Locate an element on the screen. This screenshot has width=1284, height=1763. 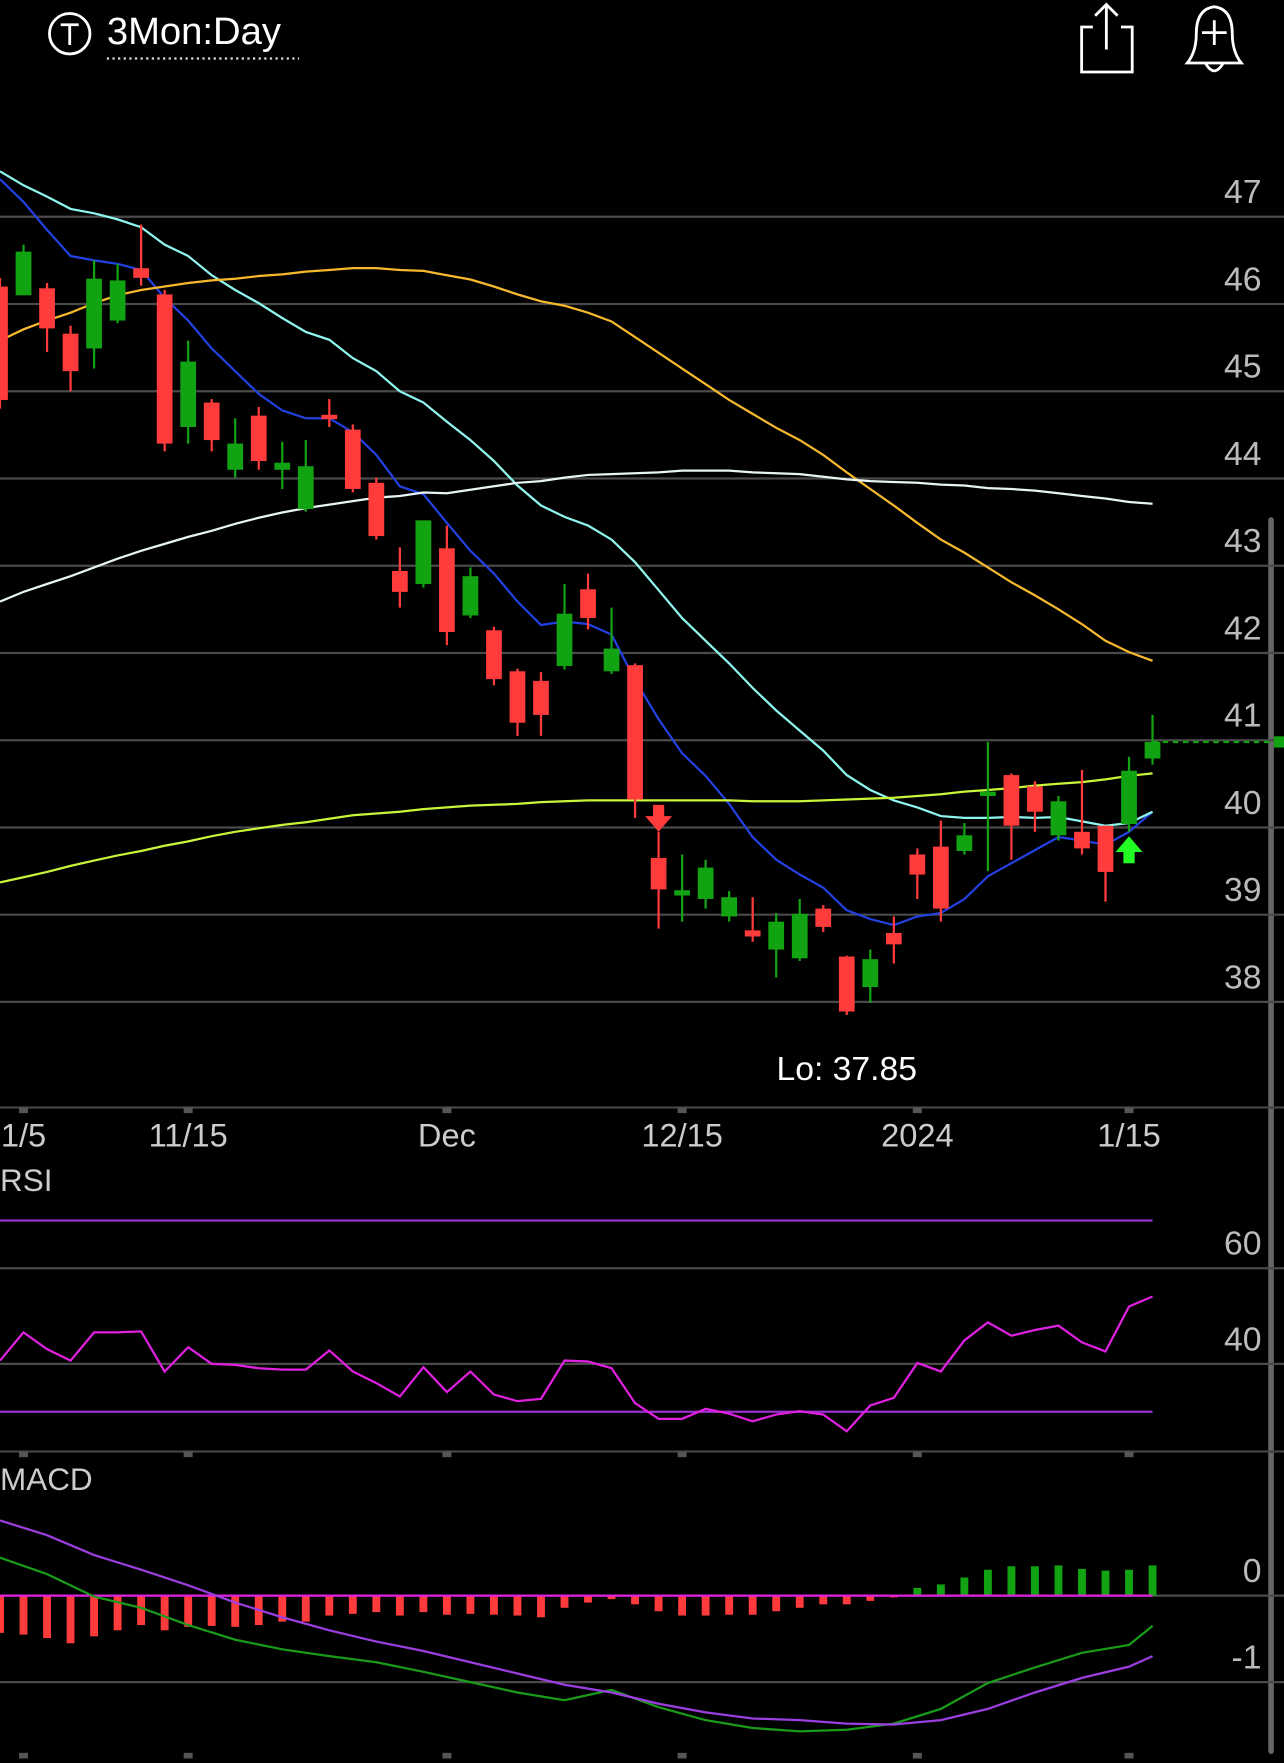
y-tick-label: 43 is located at coordinates (1243, 541).